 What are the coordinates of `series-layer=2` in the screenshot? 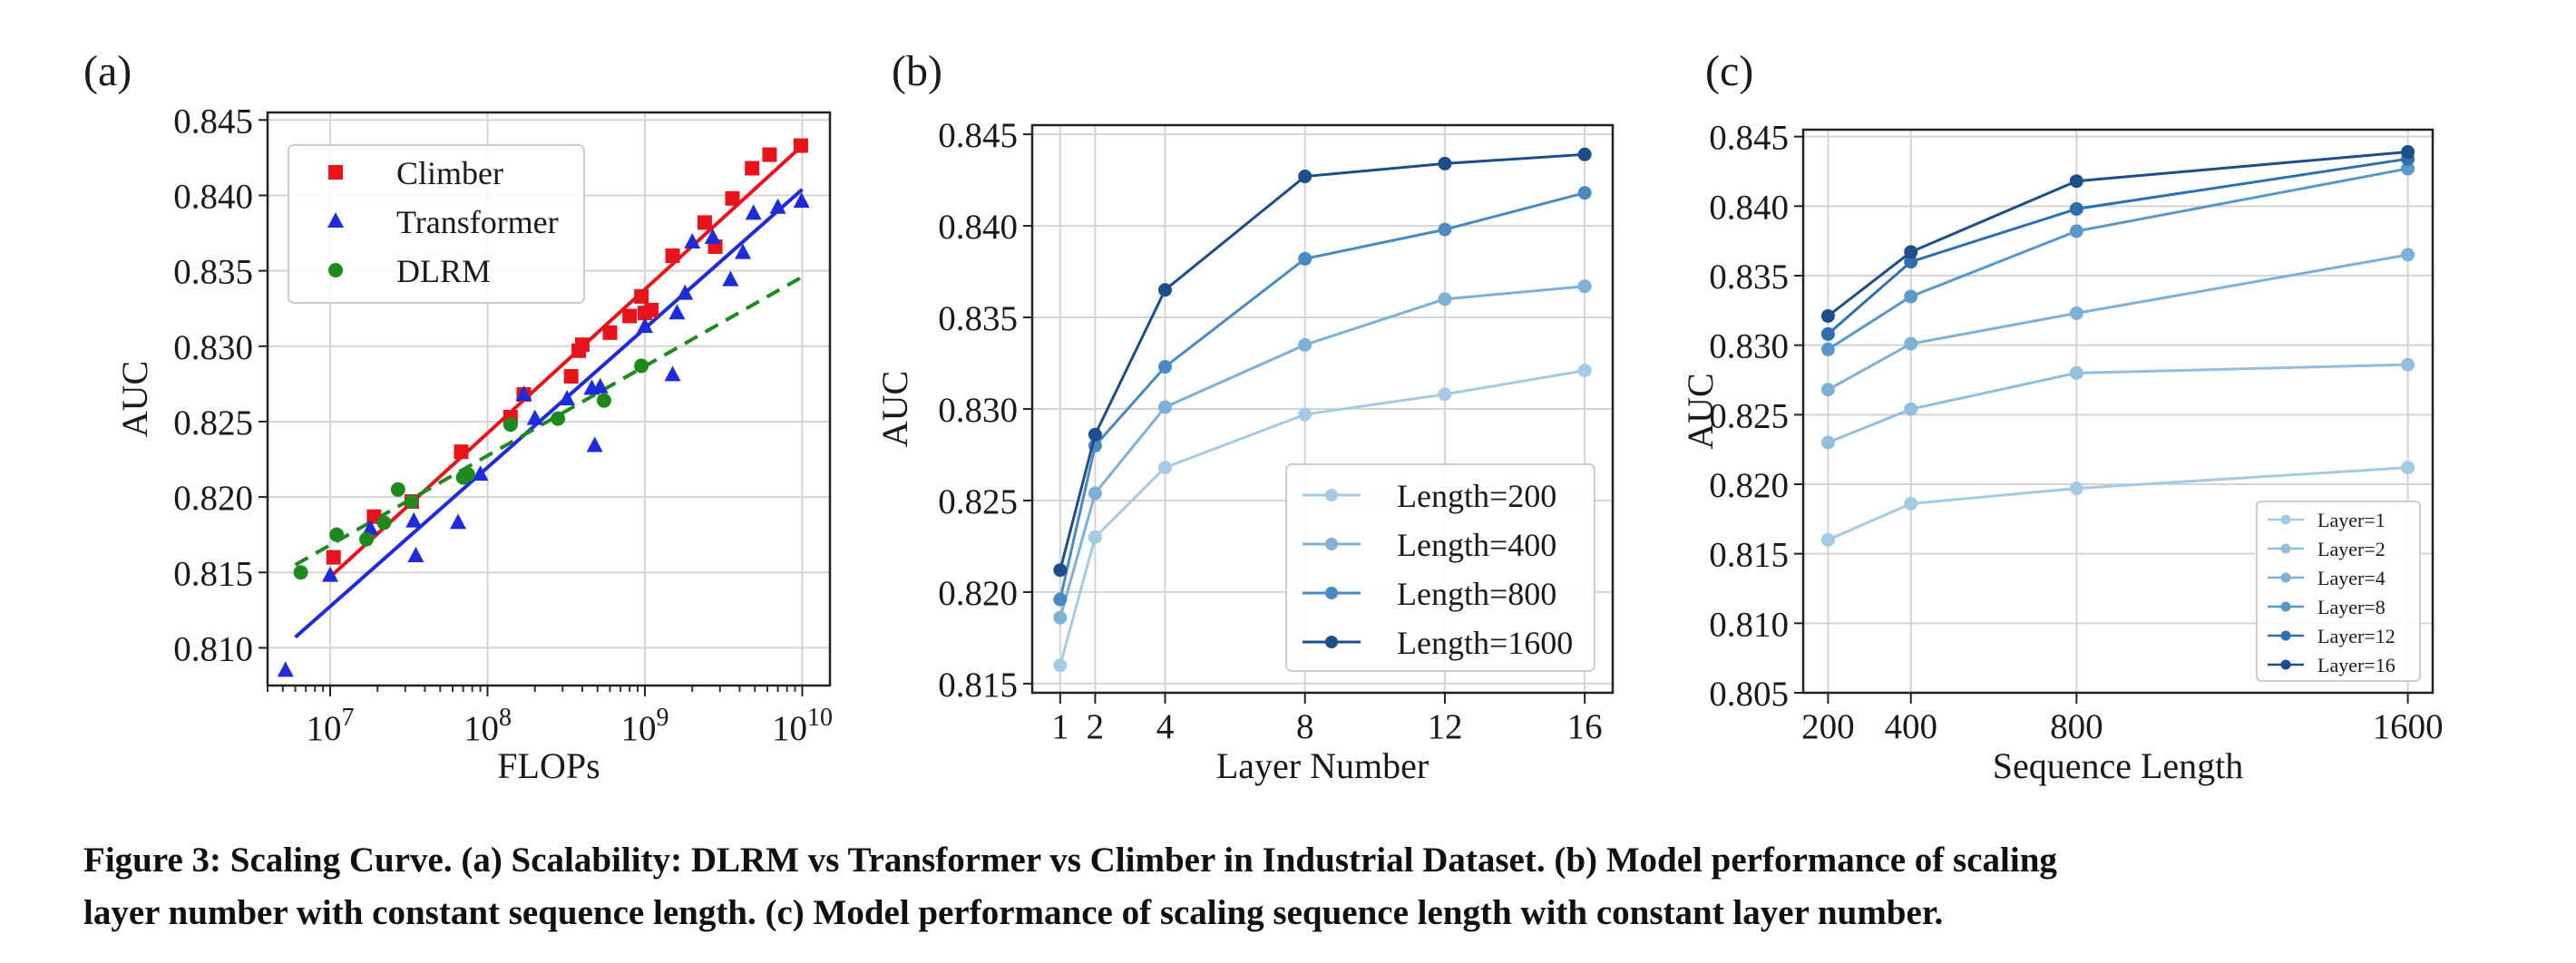 It's located at (2117, 403).